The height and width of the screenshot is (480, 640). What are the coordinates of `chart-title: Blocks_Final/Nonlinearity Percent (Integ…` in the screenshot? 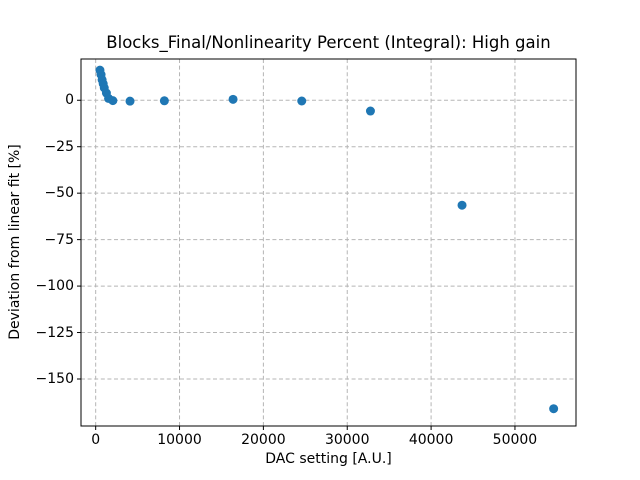 It's located at (328, 42).